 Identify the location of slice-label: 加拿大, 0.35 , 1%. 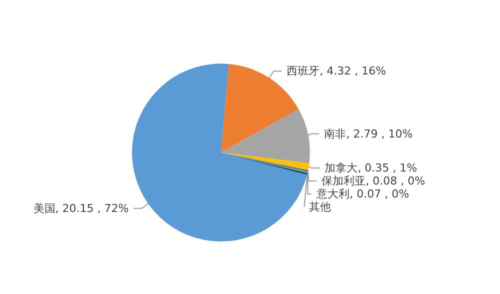
(371, 167).